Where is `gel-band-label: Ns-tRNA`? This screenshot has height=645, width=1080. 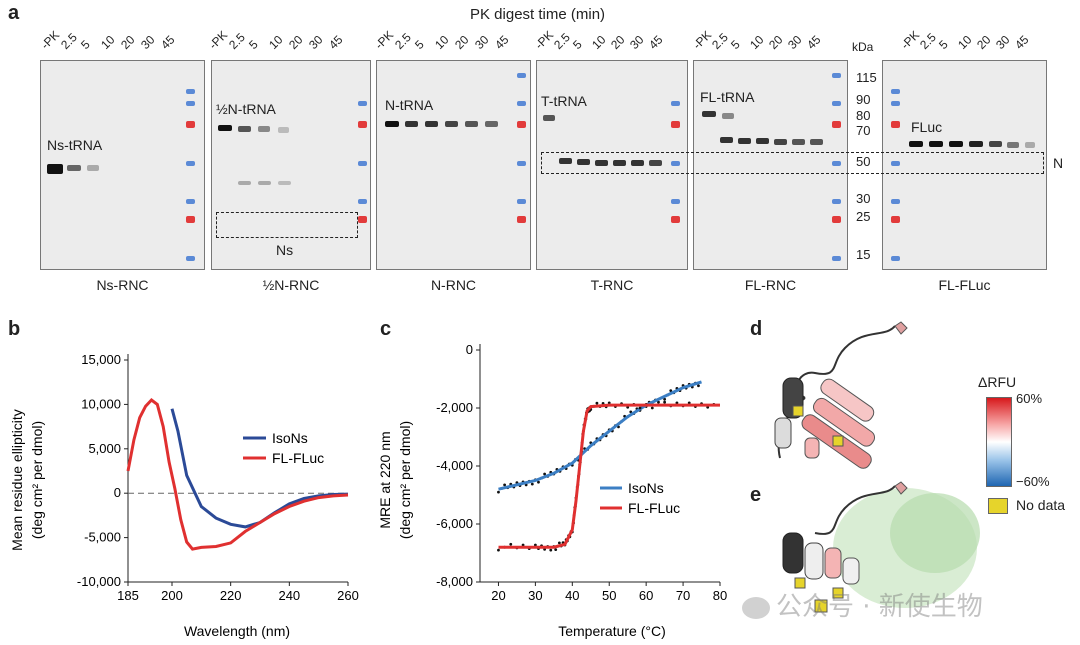 gel-band-label: Ns-tRNA is located at coordinates (75, 145).